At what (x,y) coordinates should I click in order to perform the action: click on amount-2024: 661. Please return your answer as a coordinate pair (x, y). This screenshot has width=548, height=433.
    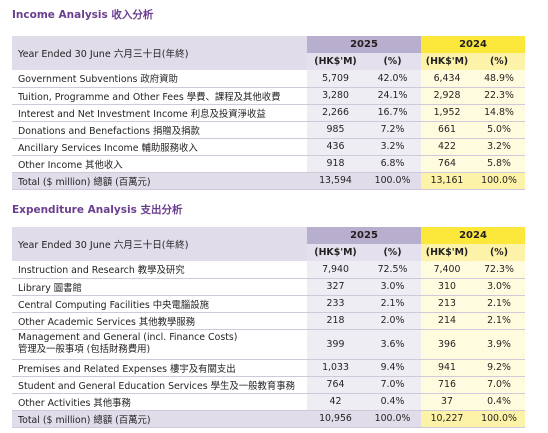
    Looking at the image, I should click on (447, 130).